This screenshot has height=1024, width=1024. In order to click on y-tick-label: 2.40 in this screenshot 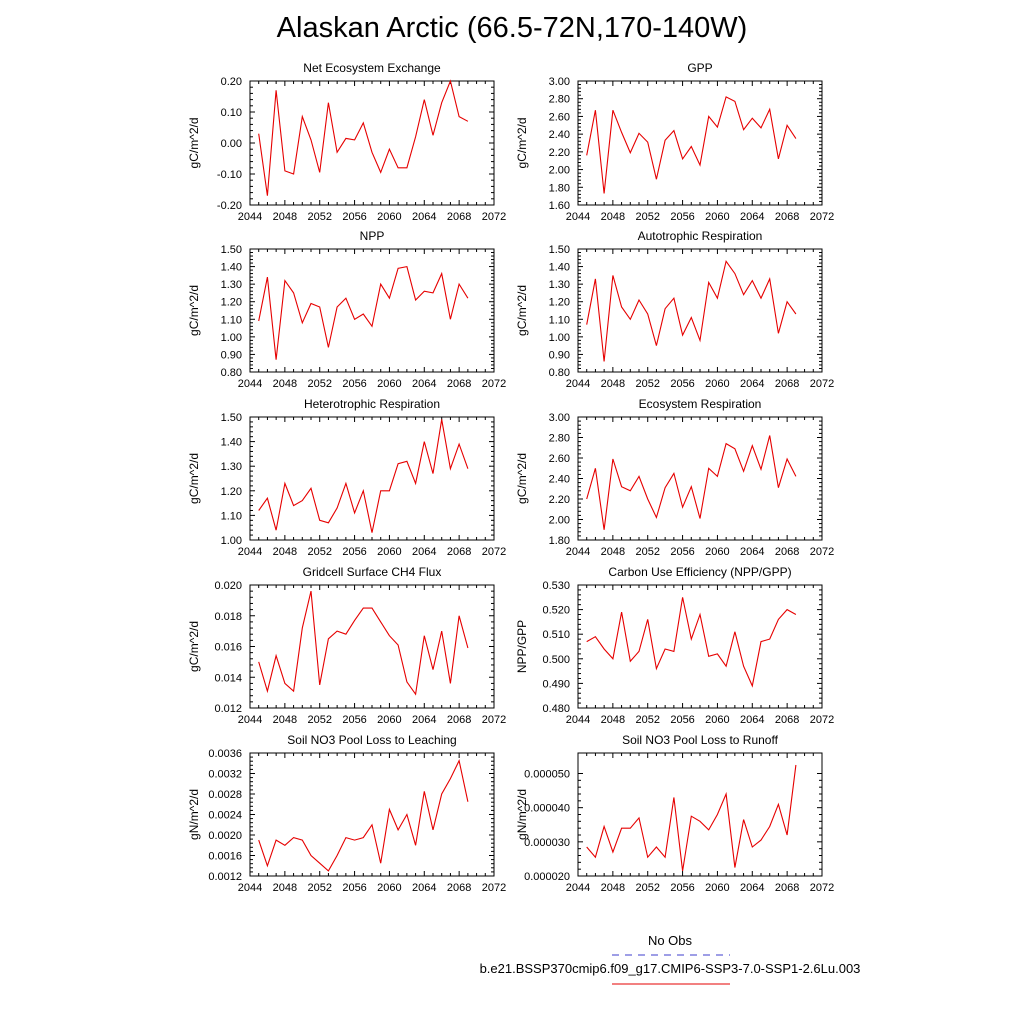, I will do `click(559, 480)`.